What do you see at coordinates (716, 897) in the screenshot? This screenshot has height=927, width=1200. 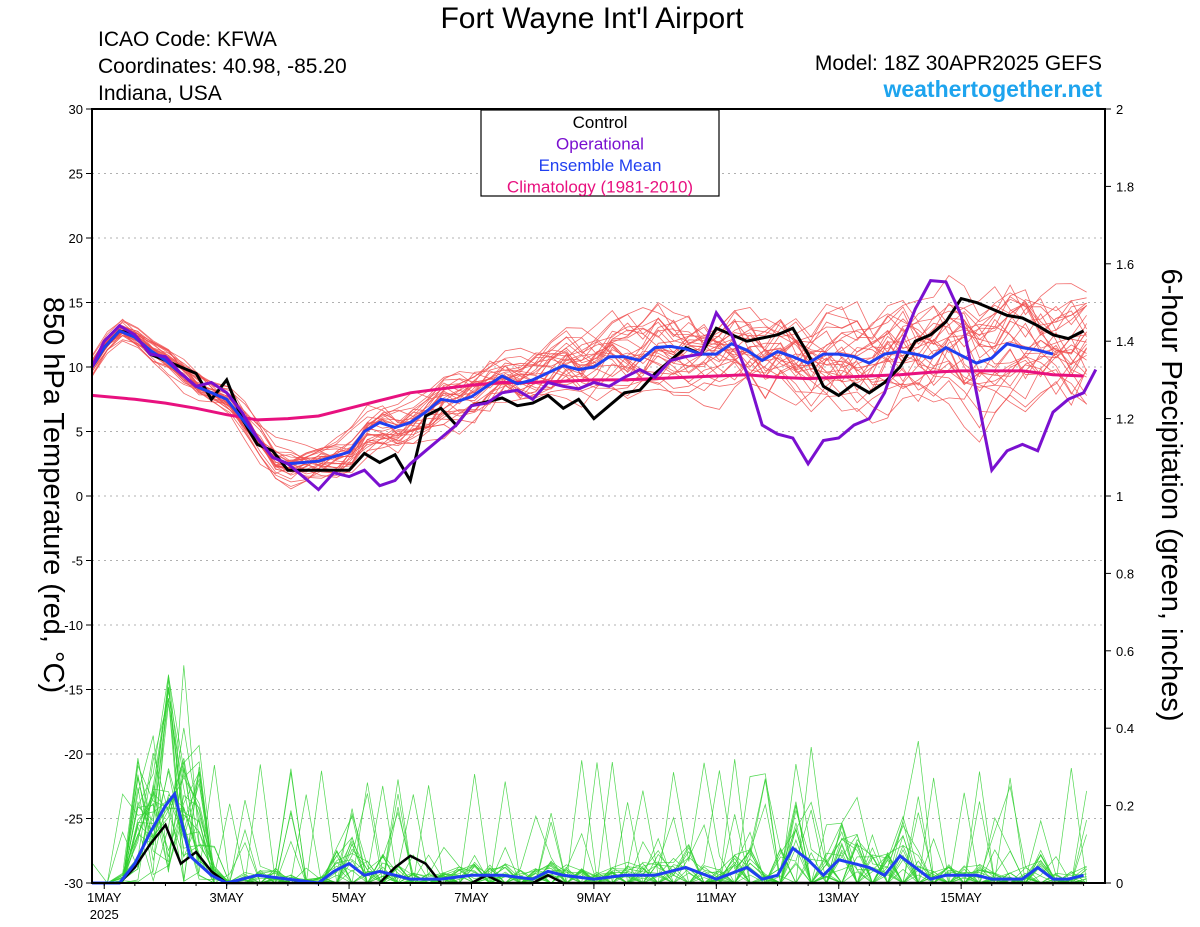 I see `x-tick-label: 11MAY` at bounding box center [716, 897].